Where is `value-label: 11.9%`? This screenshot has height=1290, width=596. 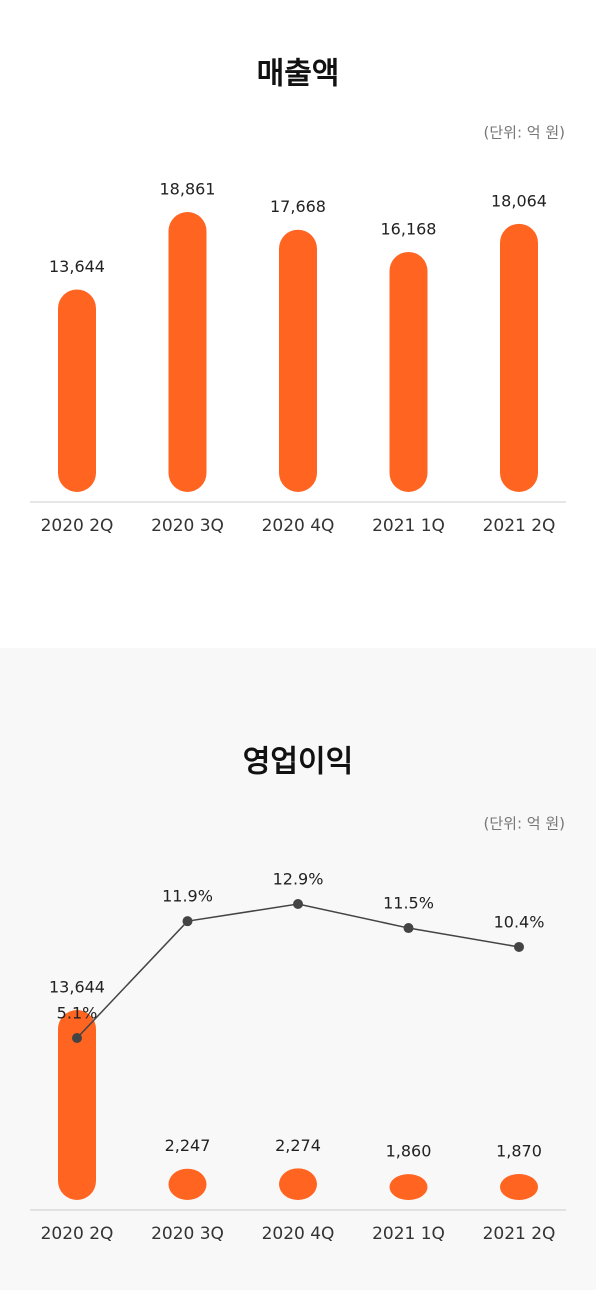
value-label: 11.9% is located at coordinates (187, 896).